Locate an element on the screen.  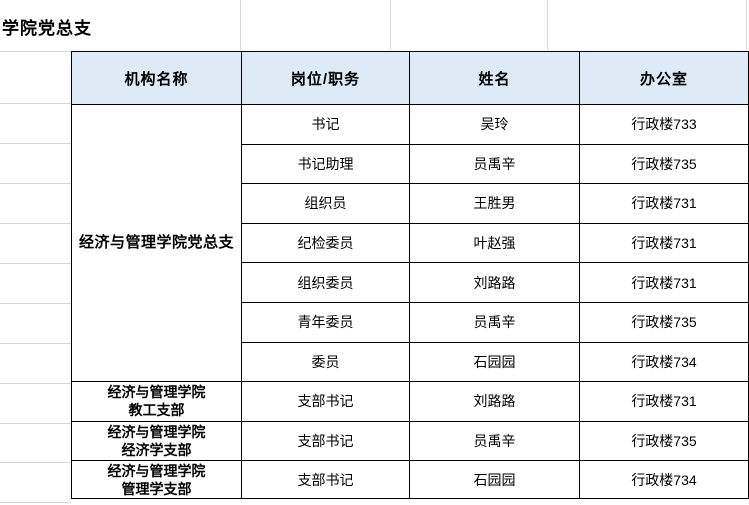
org-cell: 经济与管理学院党总支 is located at coordinates (156, 243).